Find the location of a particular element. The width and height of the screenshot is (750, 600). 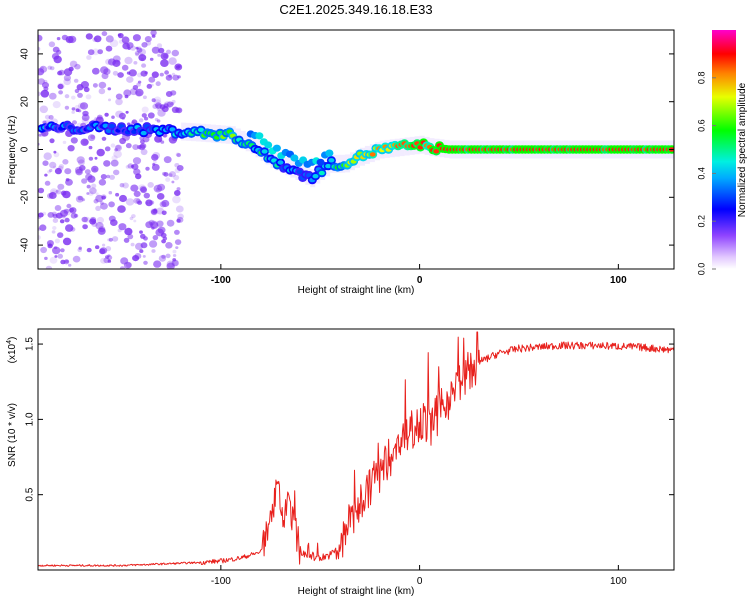

colorbar-gradient is located at coordinates (724, 149).